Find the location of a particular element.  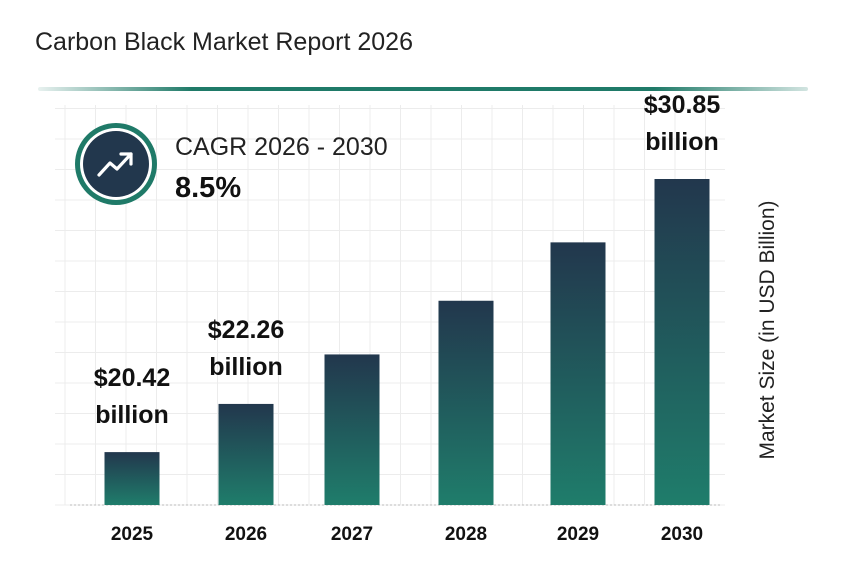

bar-2025 is located at coordinates (132, 478).